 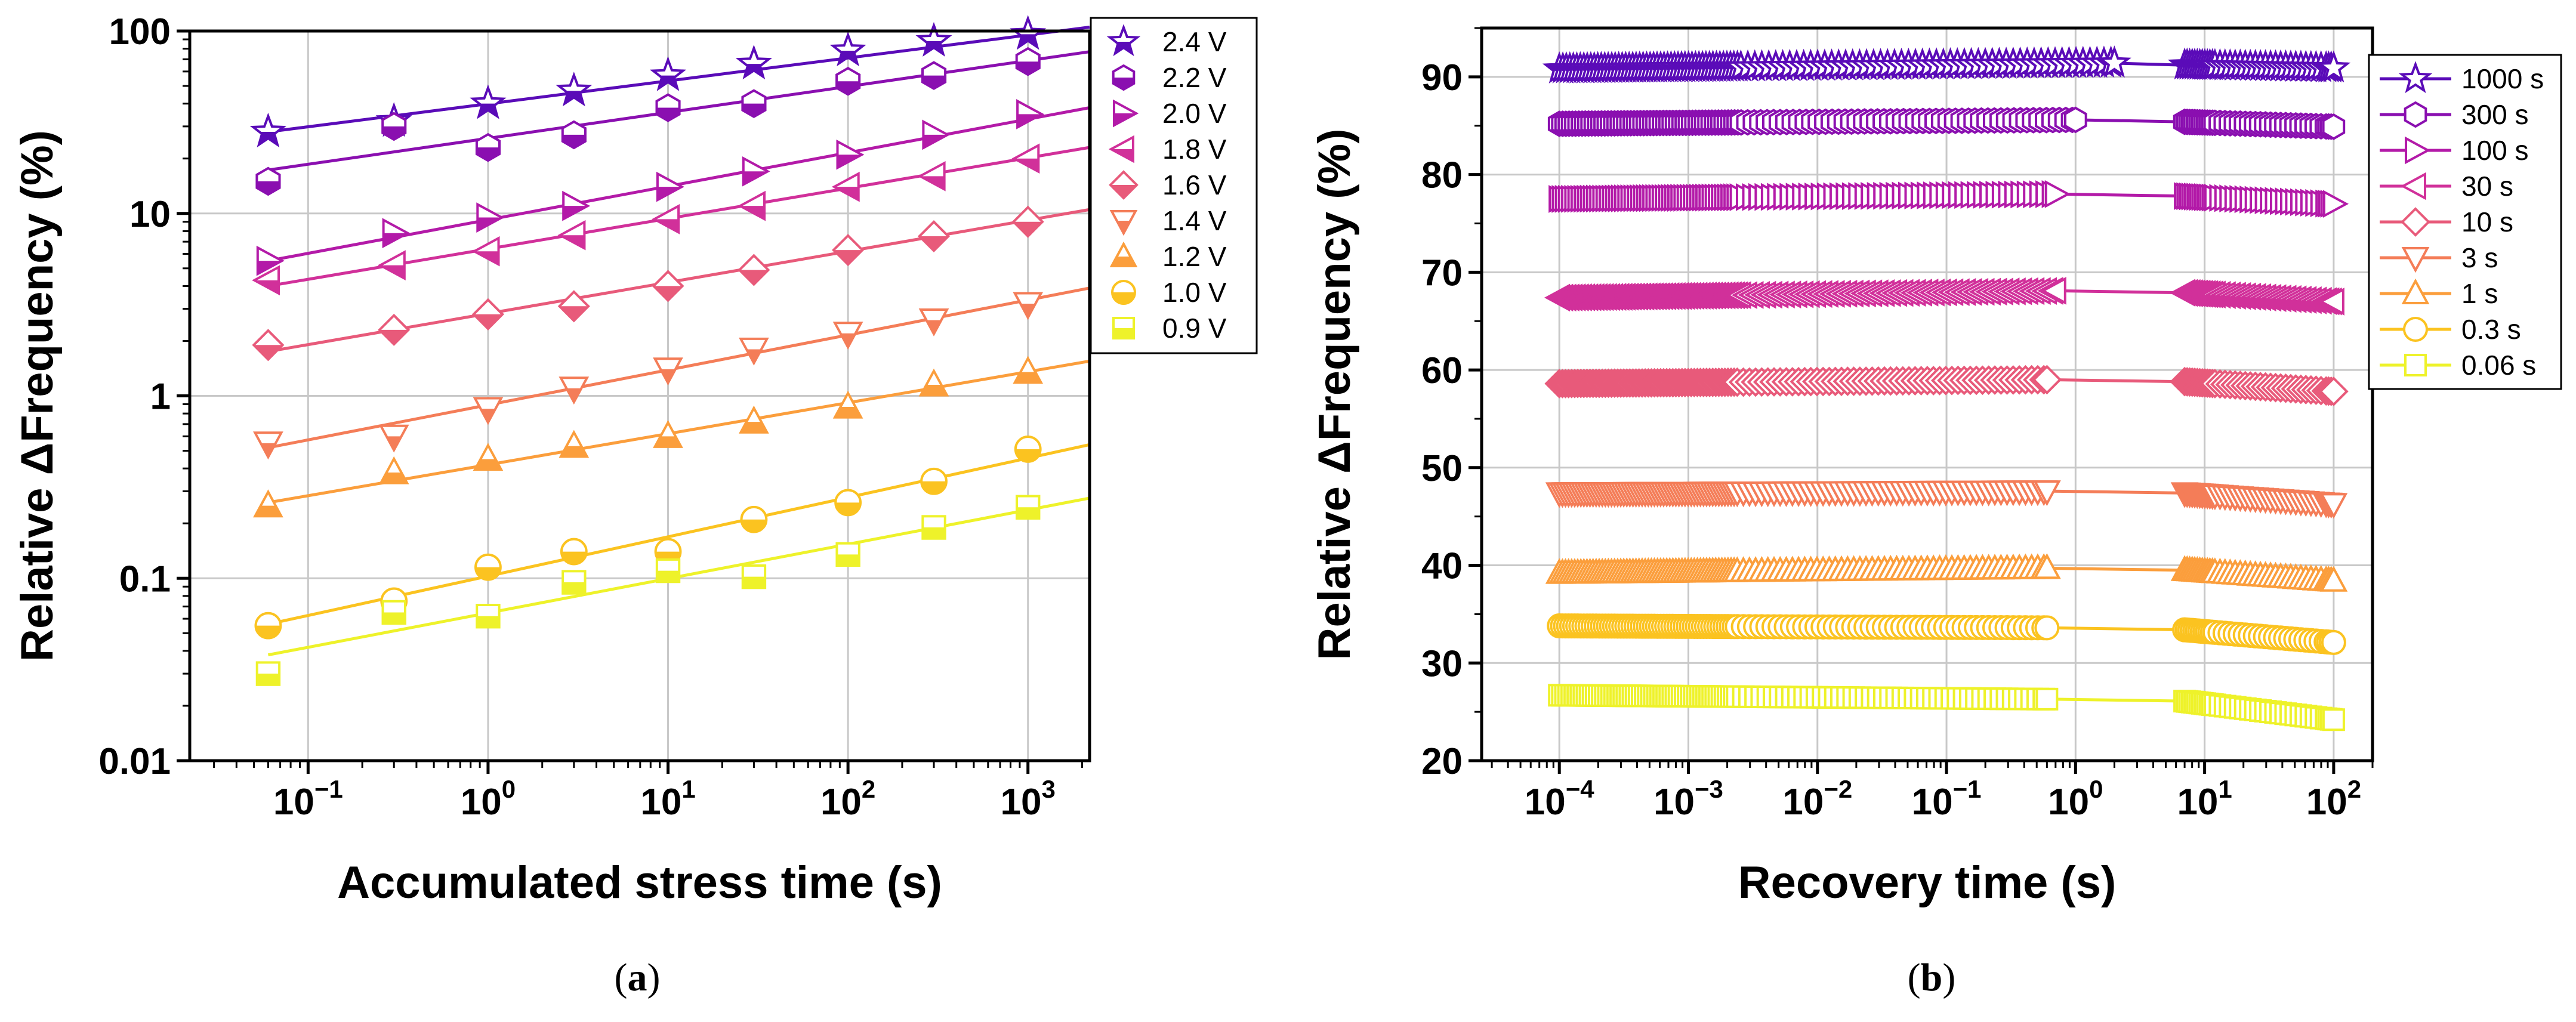 I want to click on b-legend-label: 3 s, so click(x=2480, y=258).